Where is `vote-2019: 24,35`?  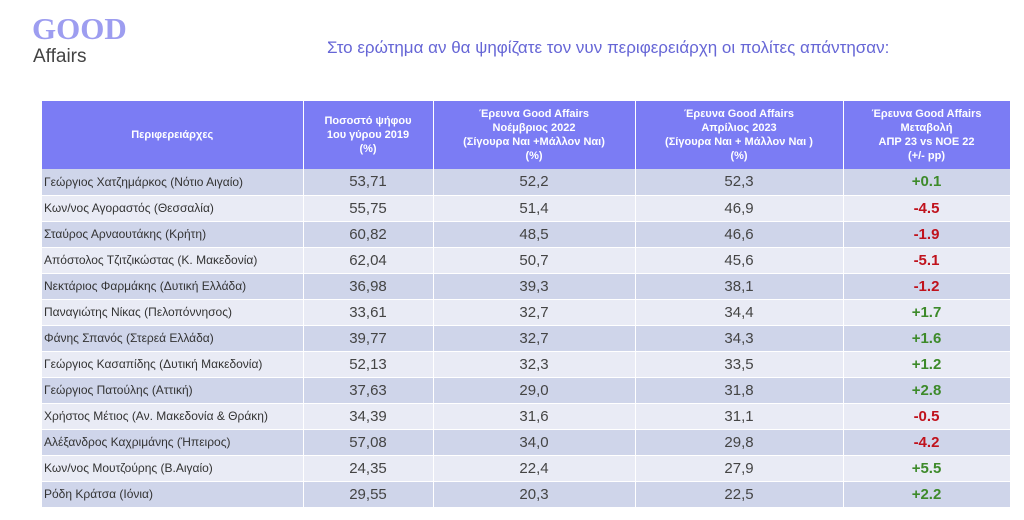 vote-2019: 24,35 is located at coordinates (368, 468).